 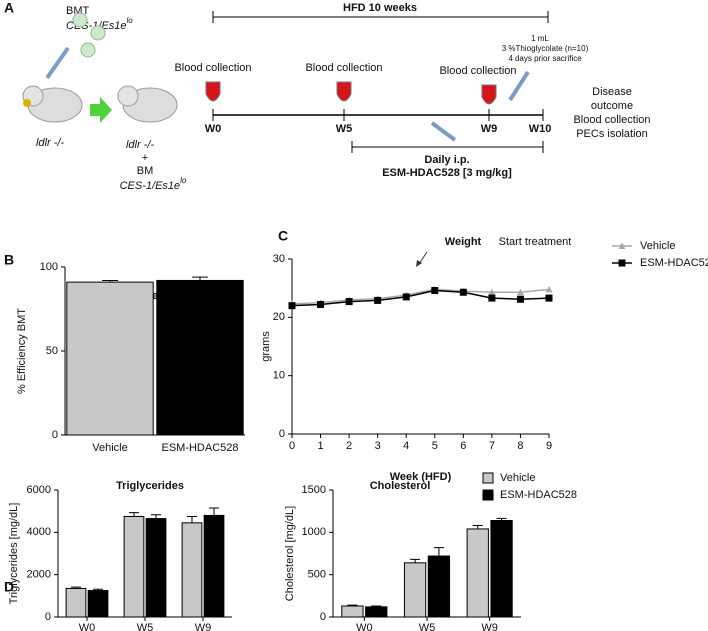 What do you see at coordinates (279, 259) in the screenshot?
I see `y-tick-label: 30` at bounding box center [279, 259].